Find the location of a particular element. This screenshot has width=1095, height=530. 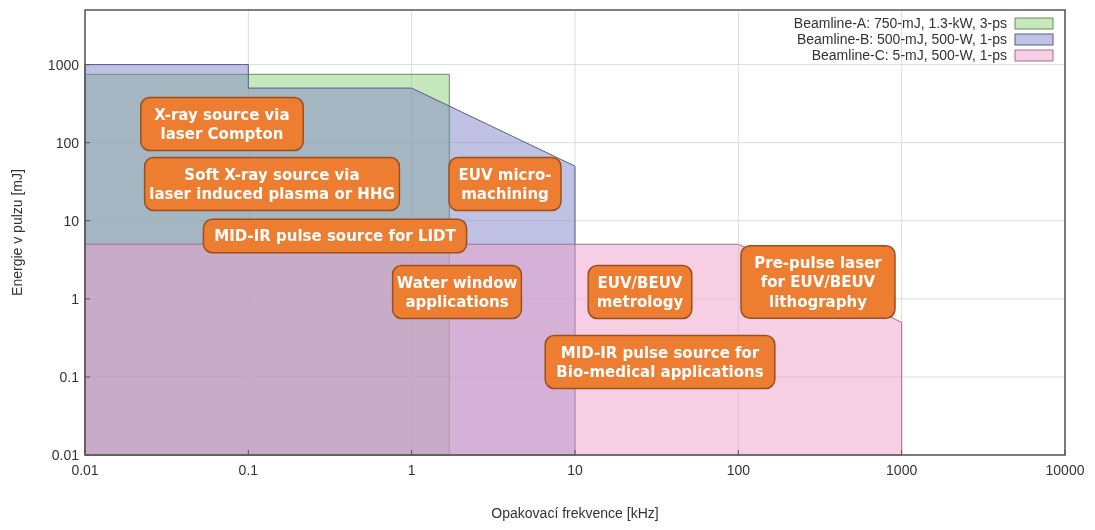

annotation: Pre-pulse laser for EUV/BEUV lithography is located at coordinates (818, 282).